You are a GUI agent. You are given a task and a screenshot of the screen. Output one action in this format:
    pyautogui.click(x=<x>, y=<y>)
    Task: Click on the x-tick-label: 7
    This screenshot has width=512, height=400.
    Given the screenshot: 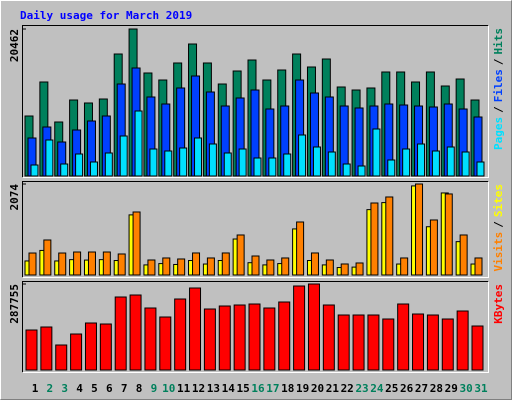 What is the action you would take?
    pyautogui.click(x=124, y=388)
    